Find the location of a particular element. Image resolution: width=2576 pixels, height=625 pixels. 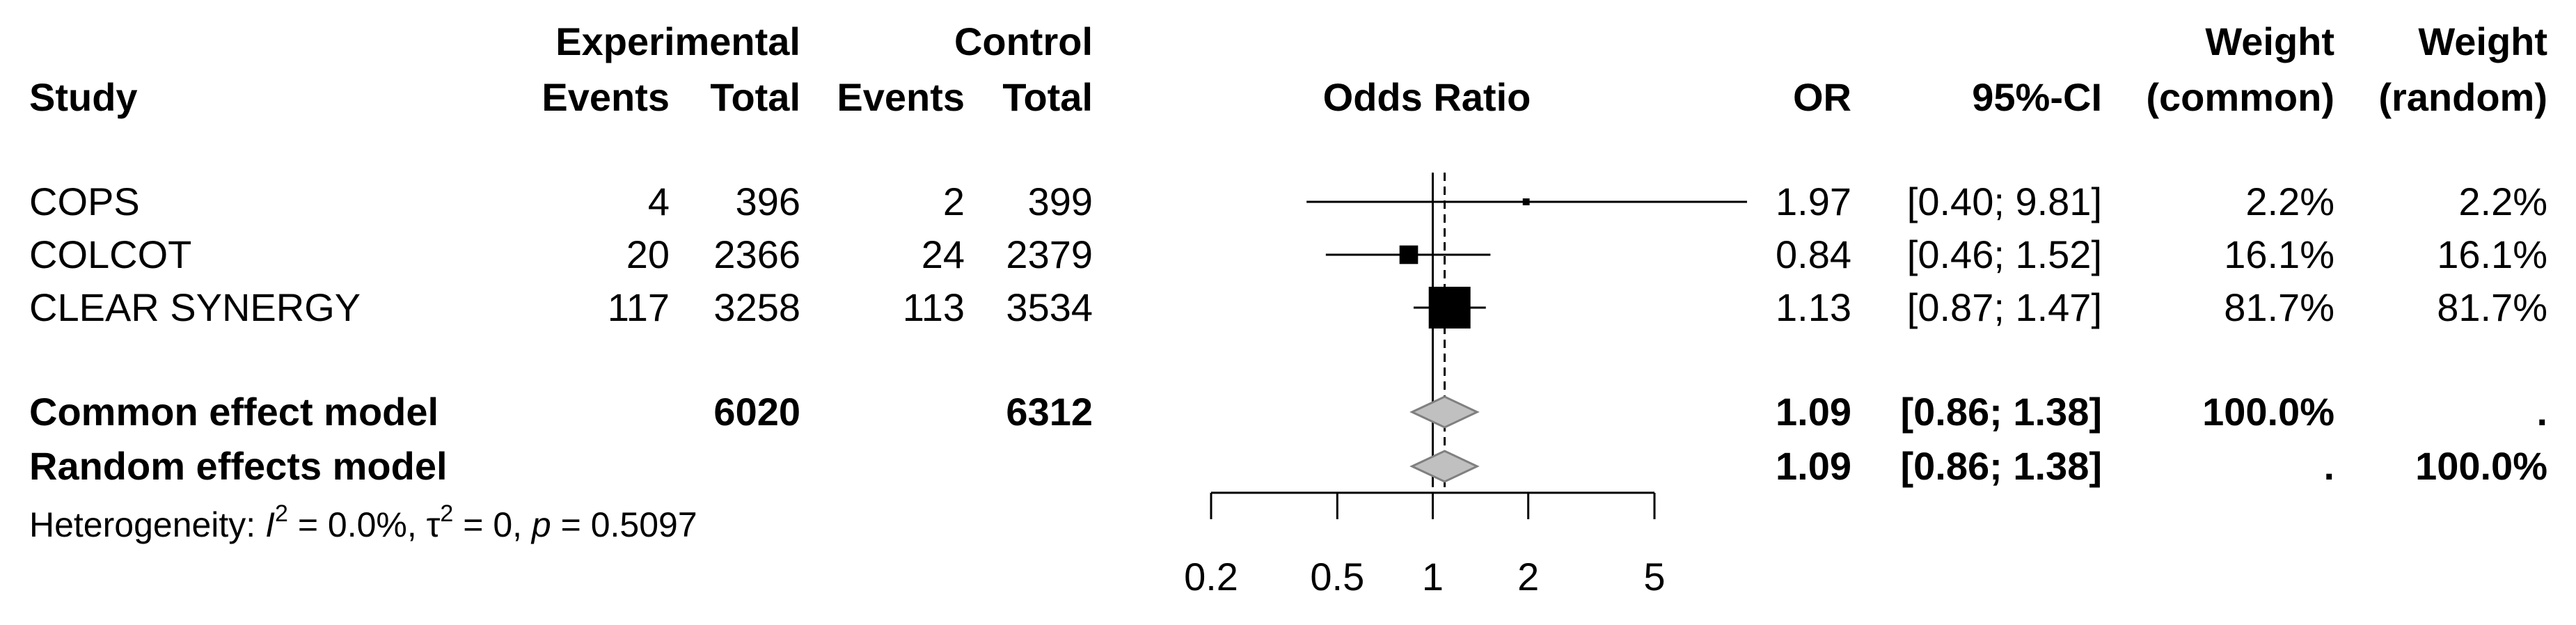

header-weight-random: Weight is located at coordinates (2482, 41).